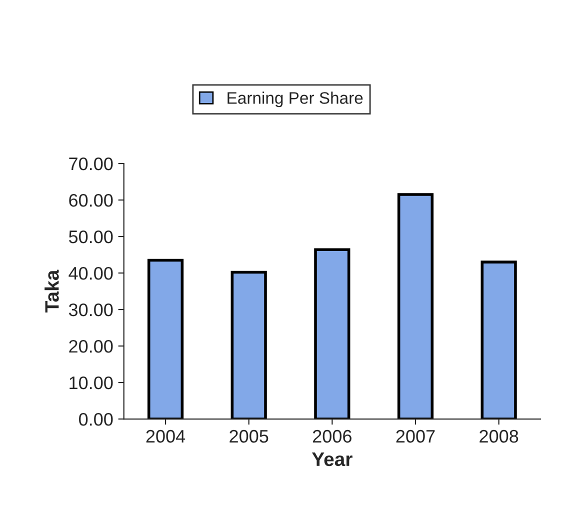  Describe the element at coordinates (91, 200) in the screenshot. I see `y-tick-label: 60.00` at that location.